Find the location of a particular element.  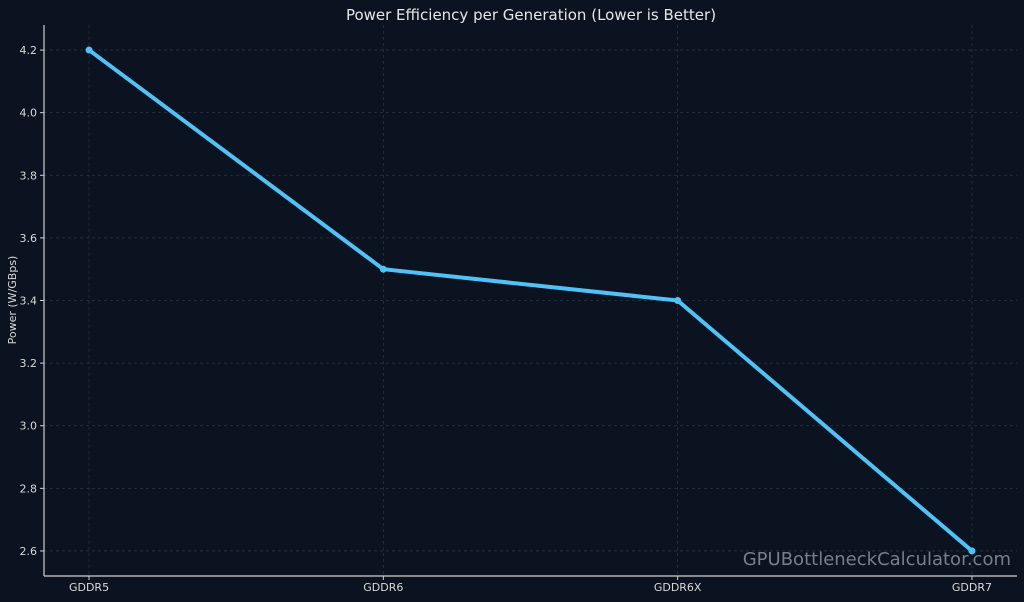

y-tick-label: 3.8 is located at coordinates (29, 175).